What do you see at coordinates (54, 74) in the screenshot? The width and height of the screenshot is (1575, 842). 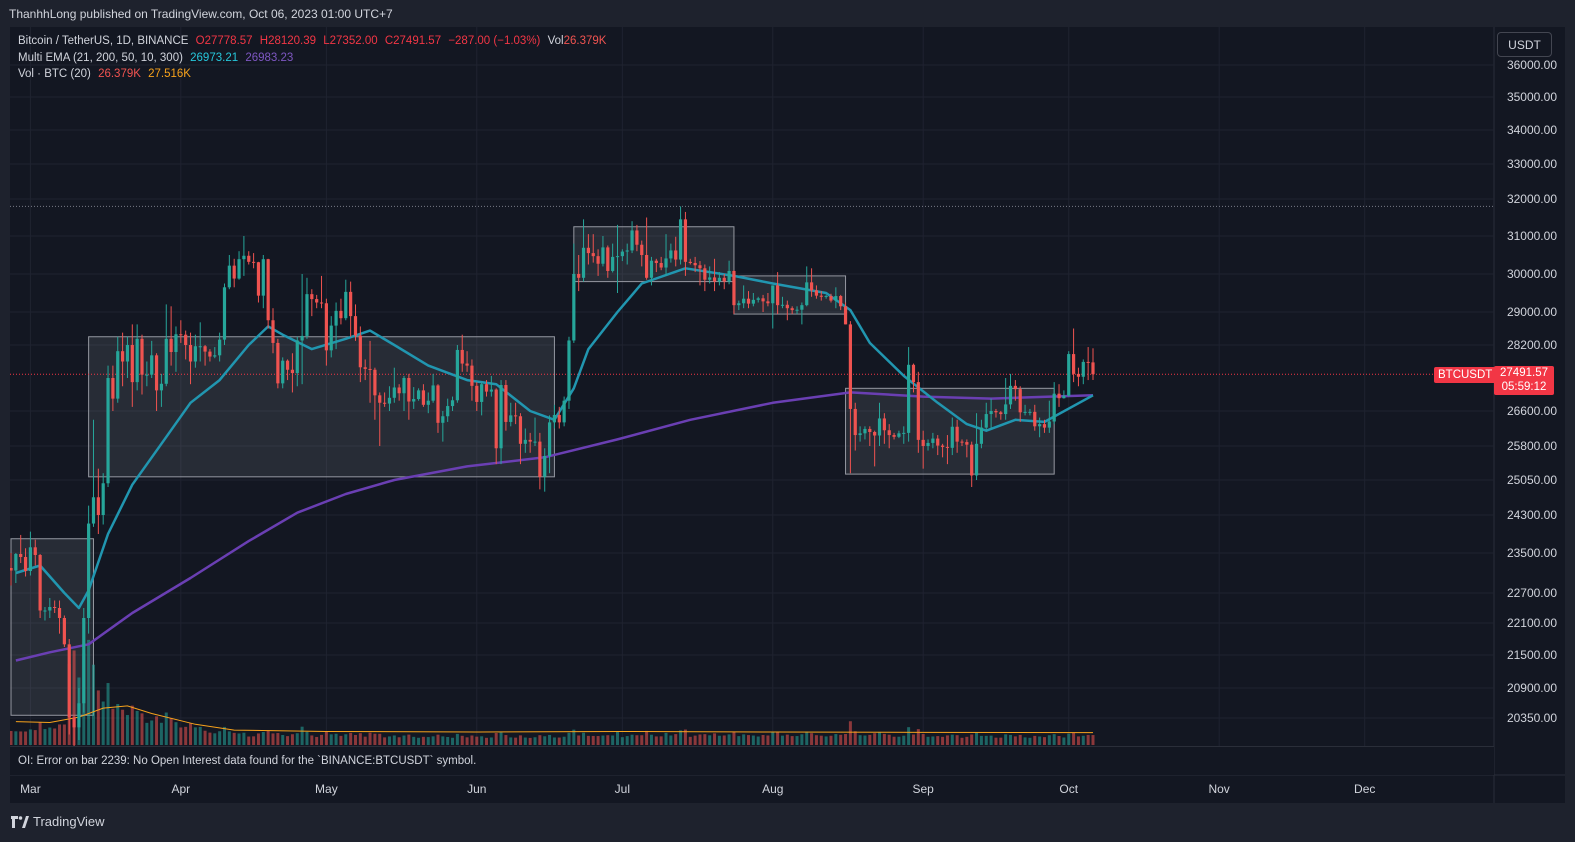 I see `volume-indicator-name: Vol · BTC (20)` at bounding box center [54, 74].